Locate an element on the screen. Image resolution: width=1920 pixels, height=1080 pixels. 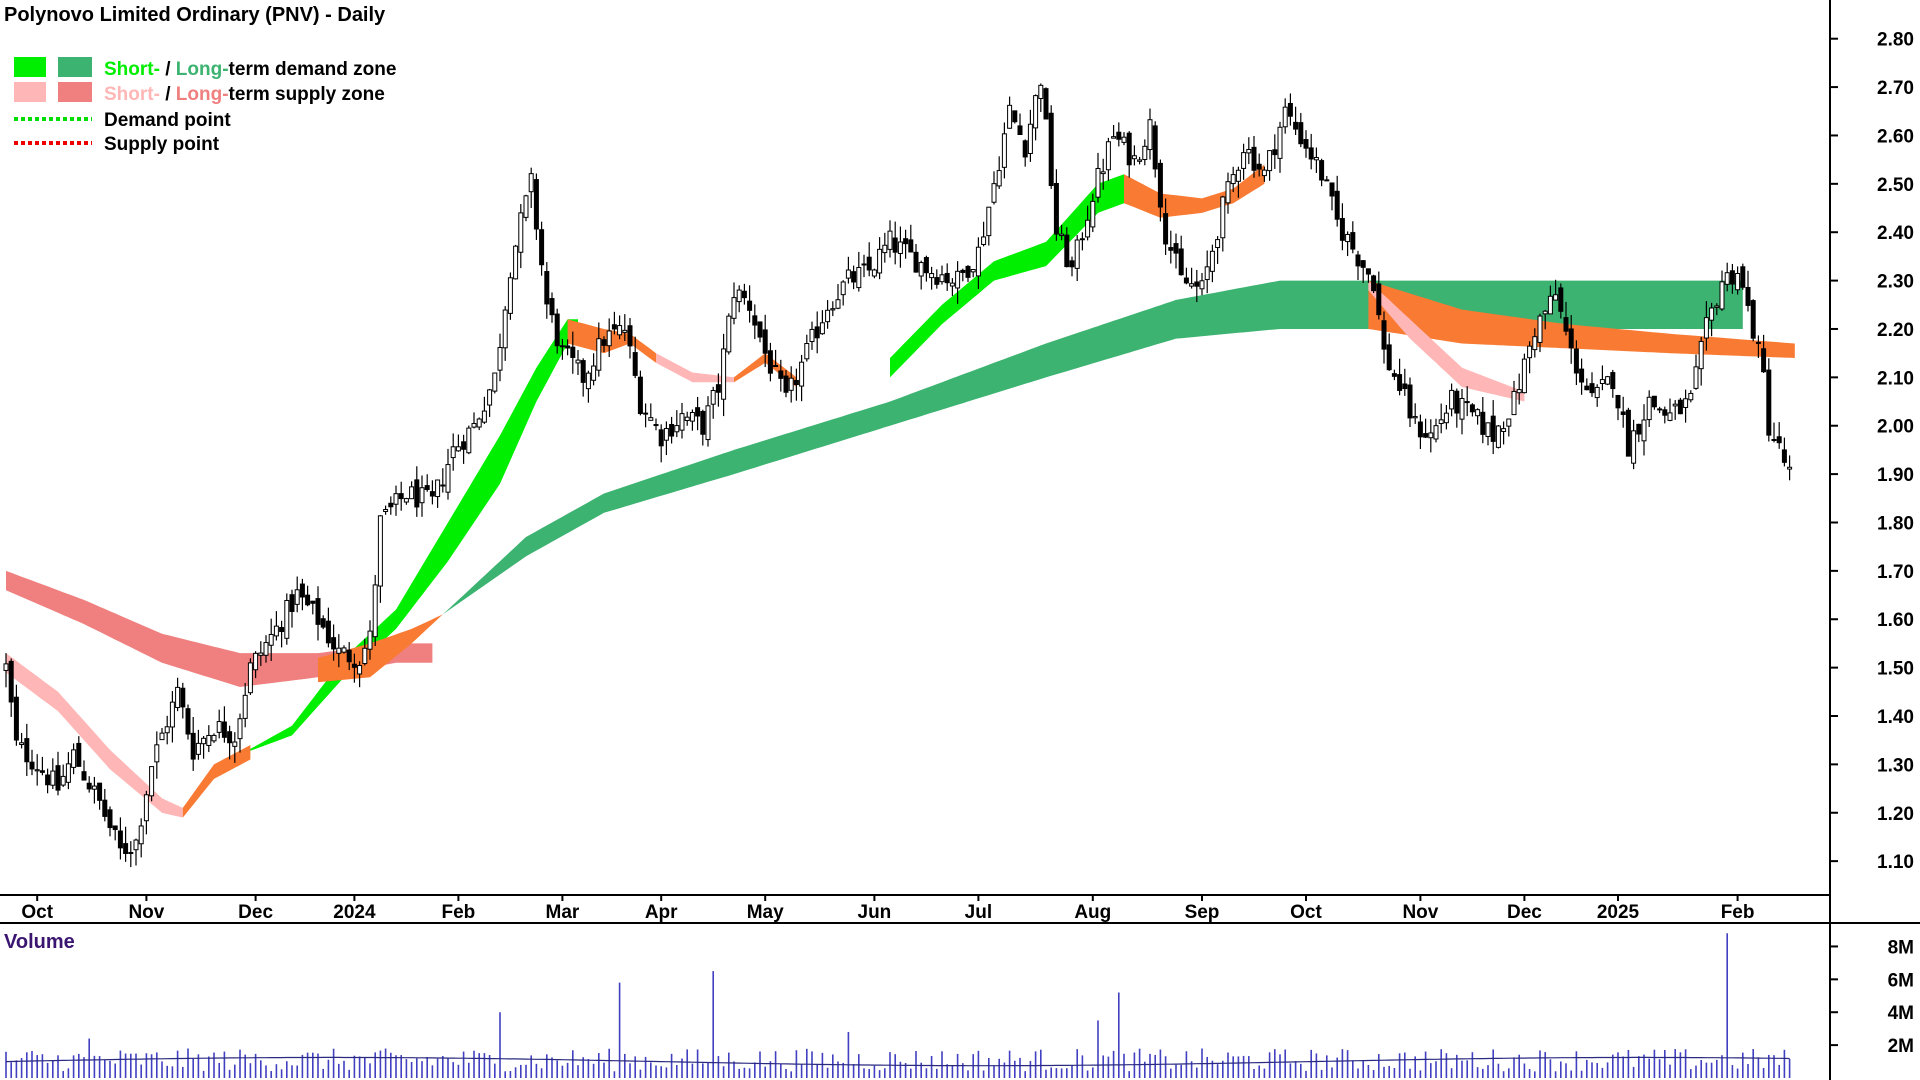
short-term-demand-zone is located at coordinates (1007, 276).